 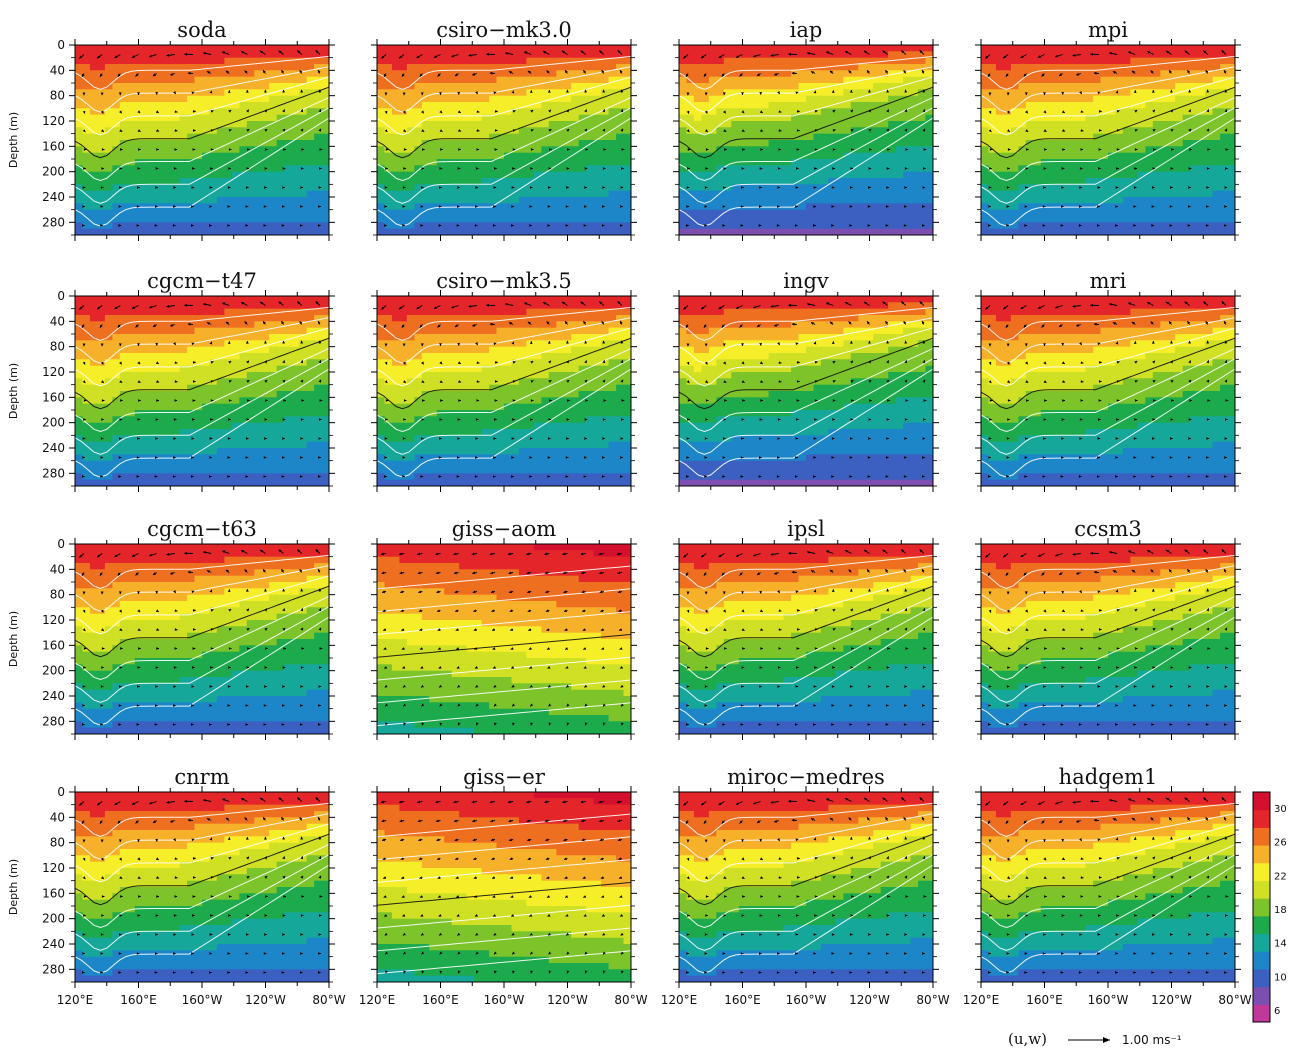 I want to click on panel-title: csiro−mk3.5, so click(x=504, y=281).